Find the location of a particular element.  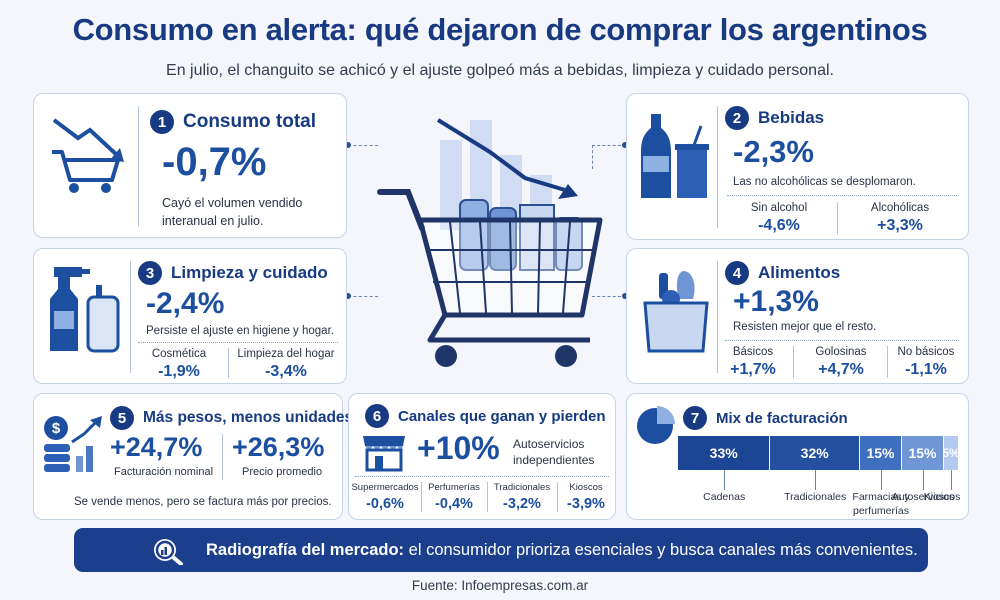

sub-stat-label: No básicos is located at coordinates (926, 352).